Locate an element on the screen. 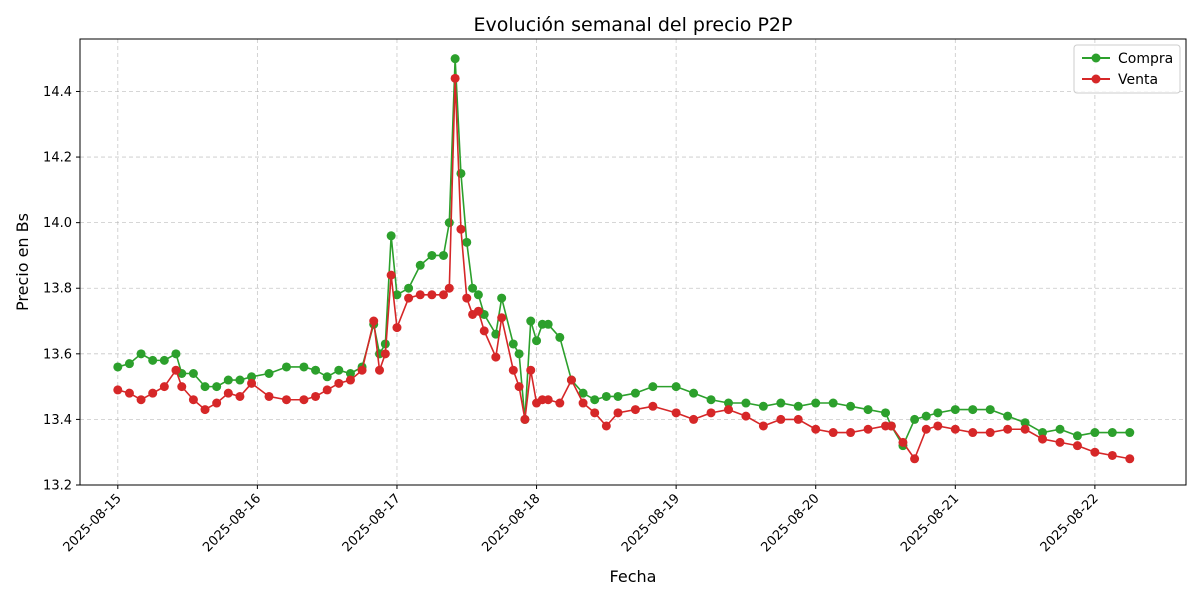  y-tick-label: 13.4 is located at coordinates (57, 420).